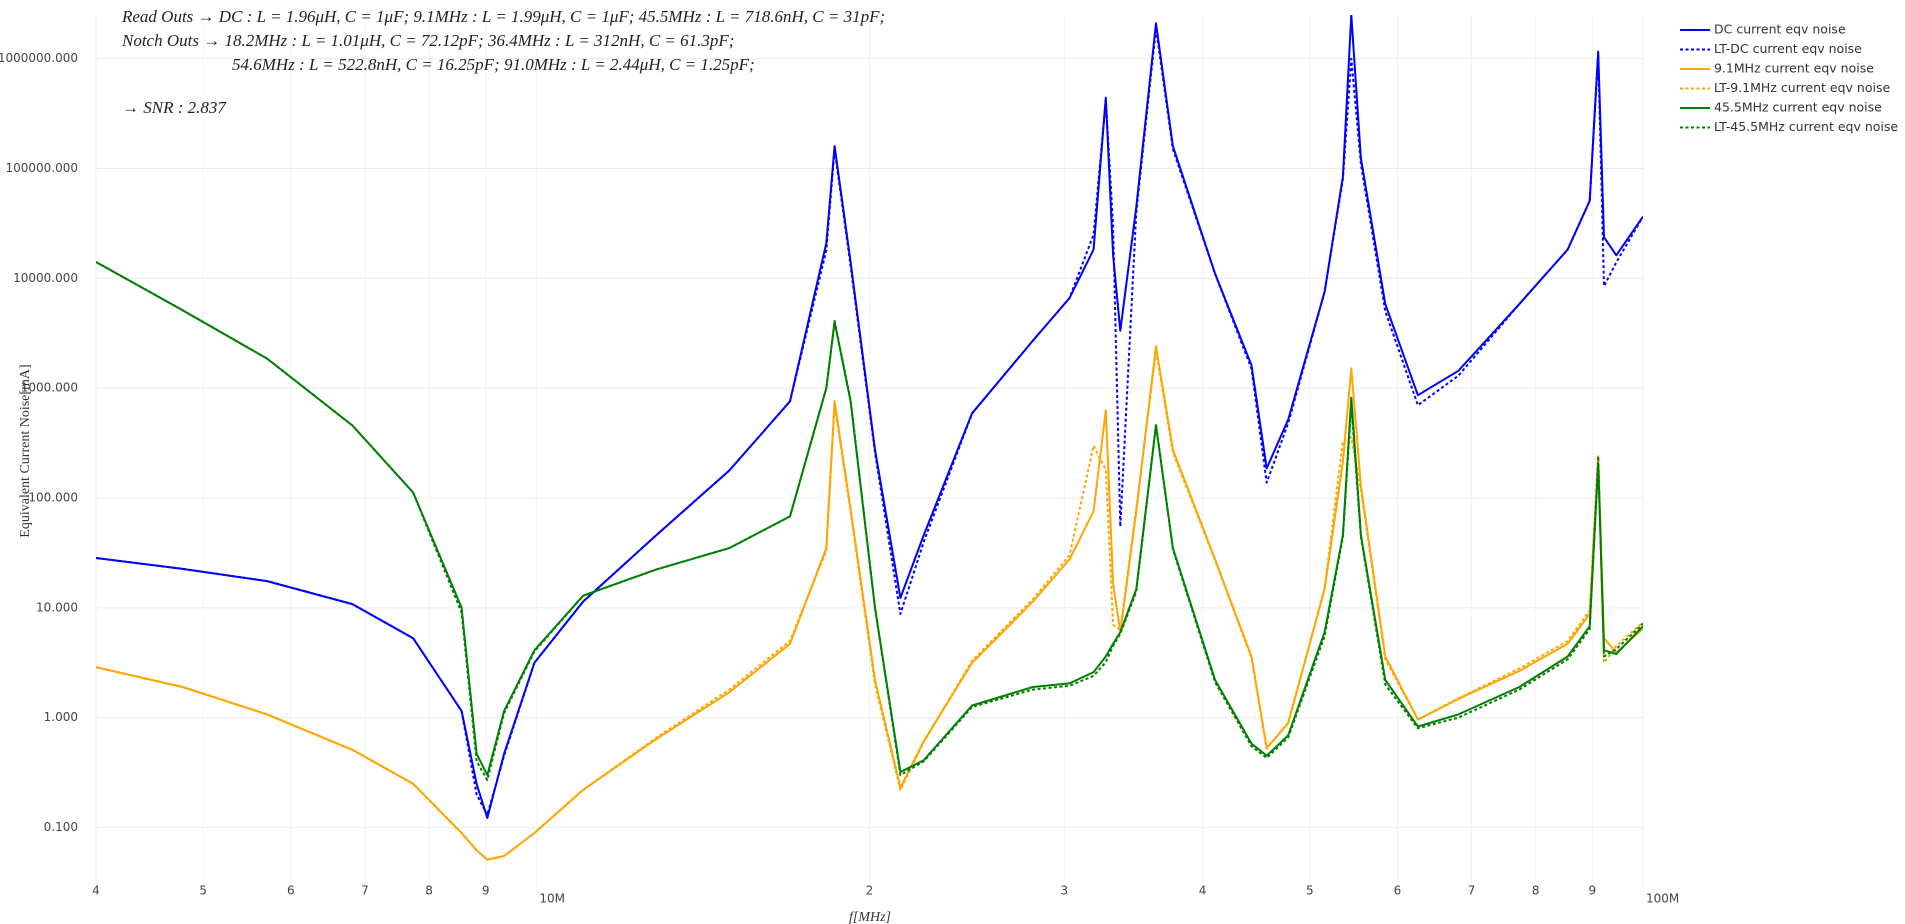 The width and height of the screenshot is (1905, 924). I want to click on x-axis-title: f[MHz], so click(870, 917).